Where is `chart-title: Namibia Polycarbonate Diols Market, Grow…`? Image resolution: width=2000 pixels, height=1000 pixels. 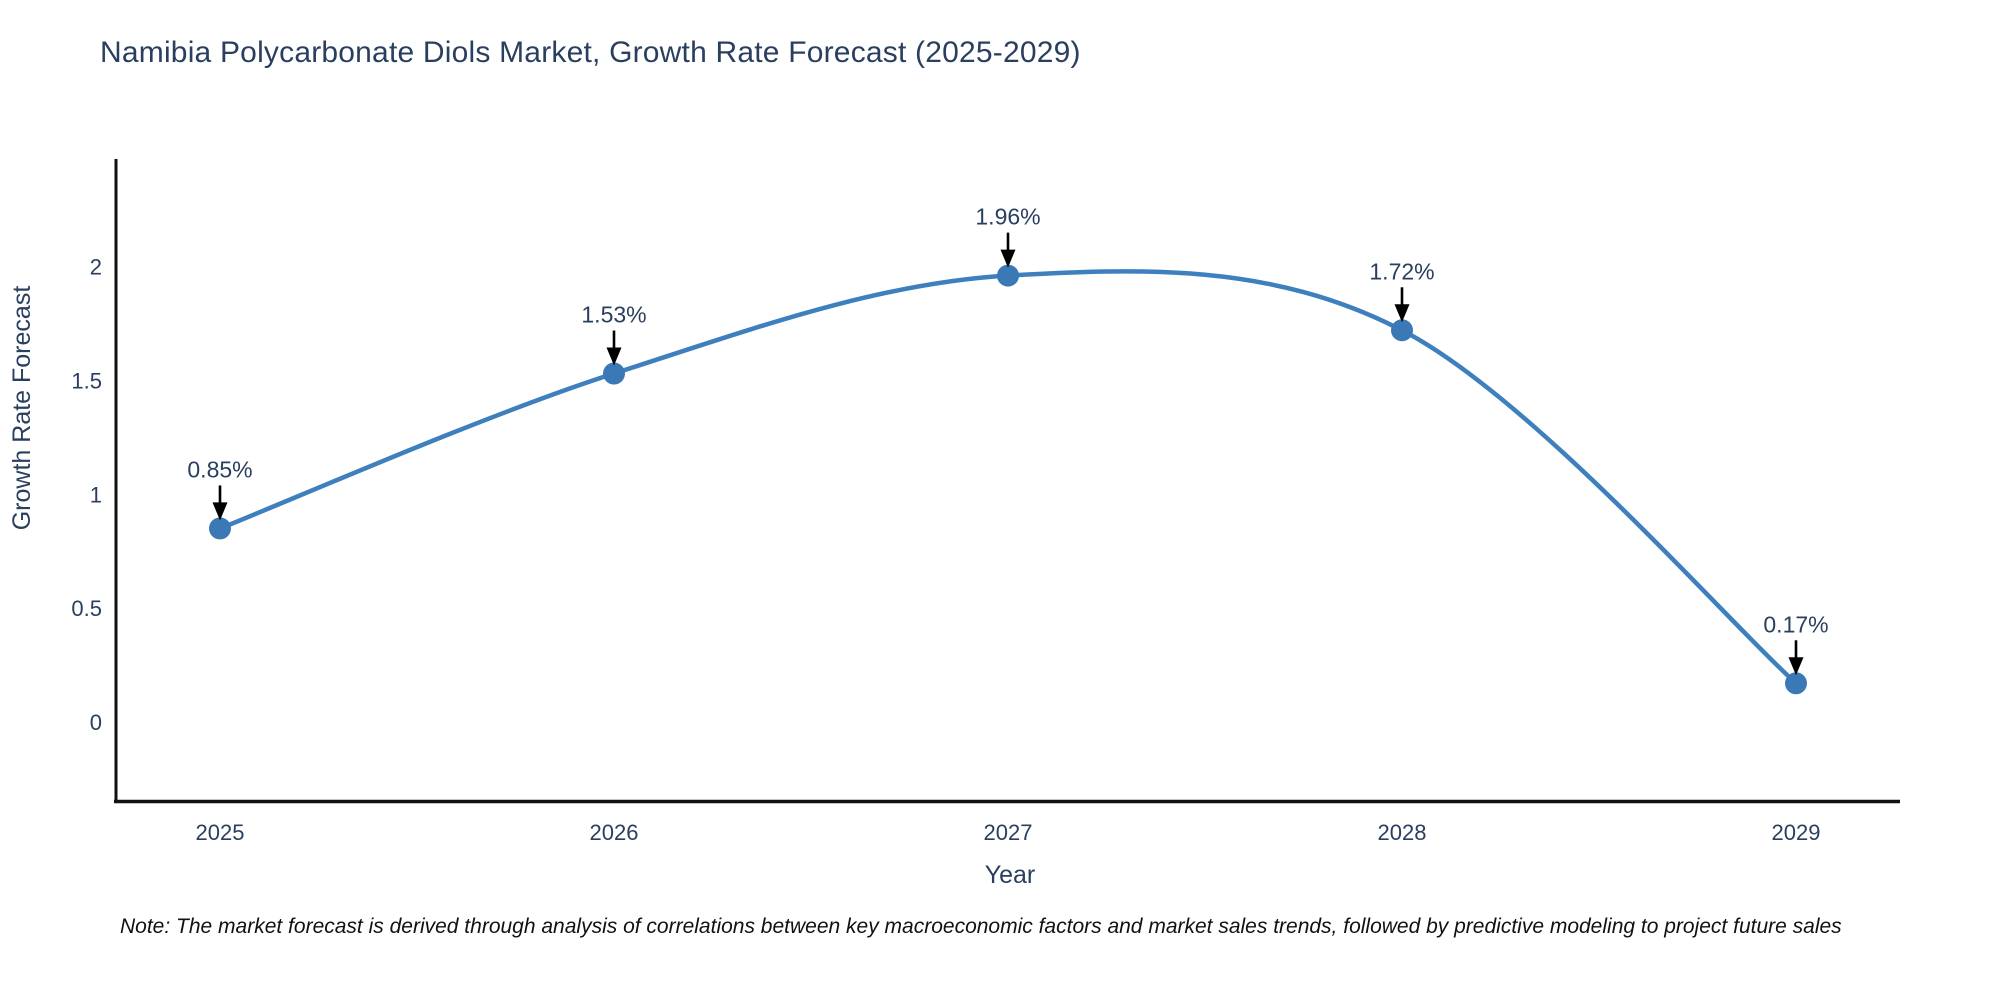 chart-title: Namibia Polycarbonate Diols Market, Grow… is located at coordinates (590, 52).